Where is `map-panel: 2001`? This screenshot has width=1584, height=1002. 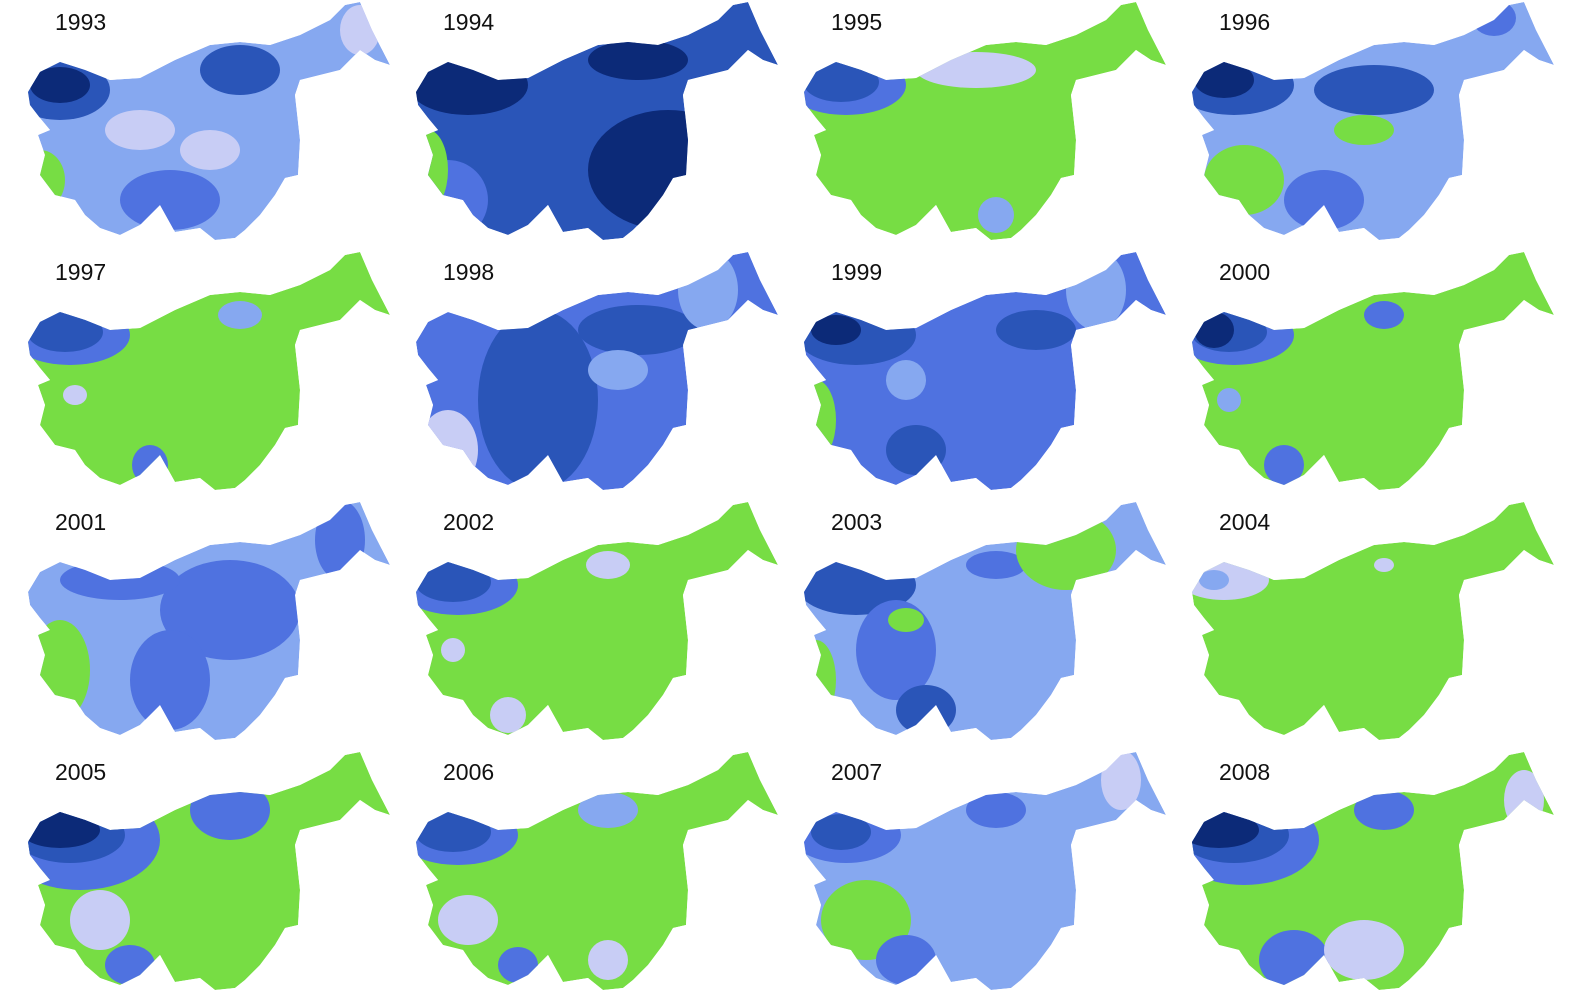
map-panel: 2001 is located at coordinates (209, 621).